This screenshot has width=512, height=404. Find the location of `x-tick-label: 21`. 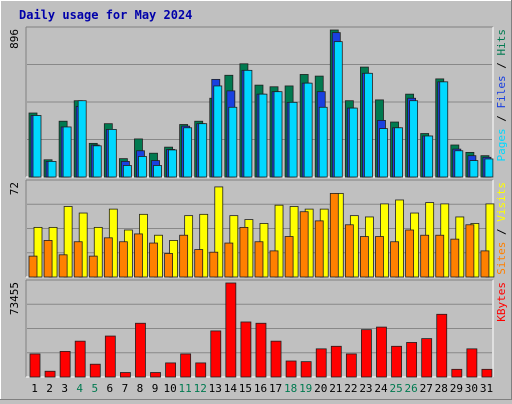

x-tick-label: 21 is located at coordinates (335, 388).